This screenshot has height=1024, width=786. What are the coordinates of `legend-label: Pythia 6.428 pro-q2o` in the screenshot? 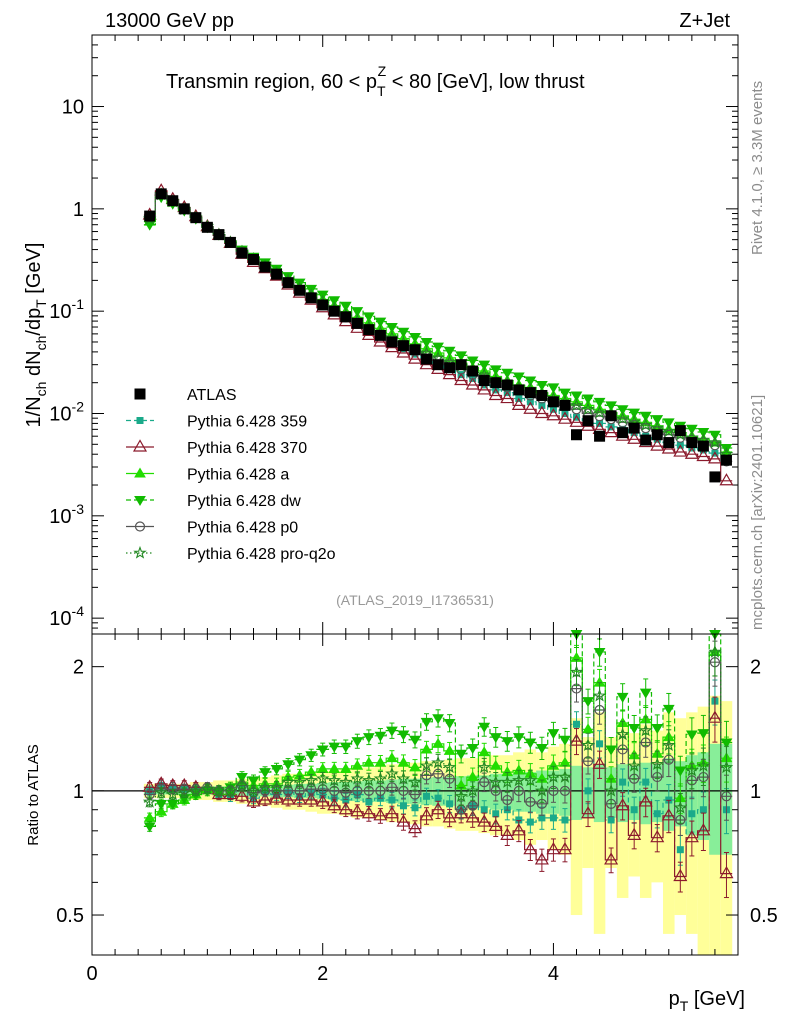 It's located at (261, 554).